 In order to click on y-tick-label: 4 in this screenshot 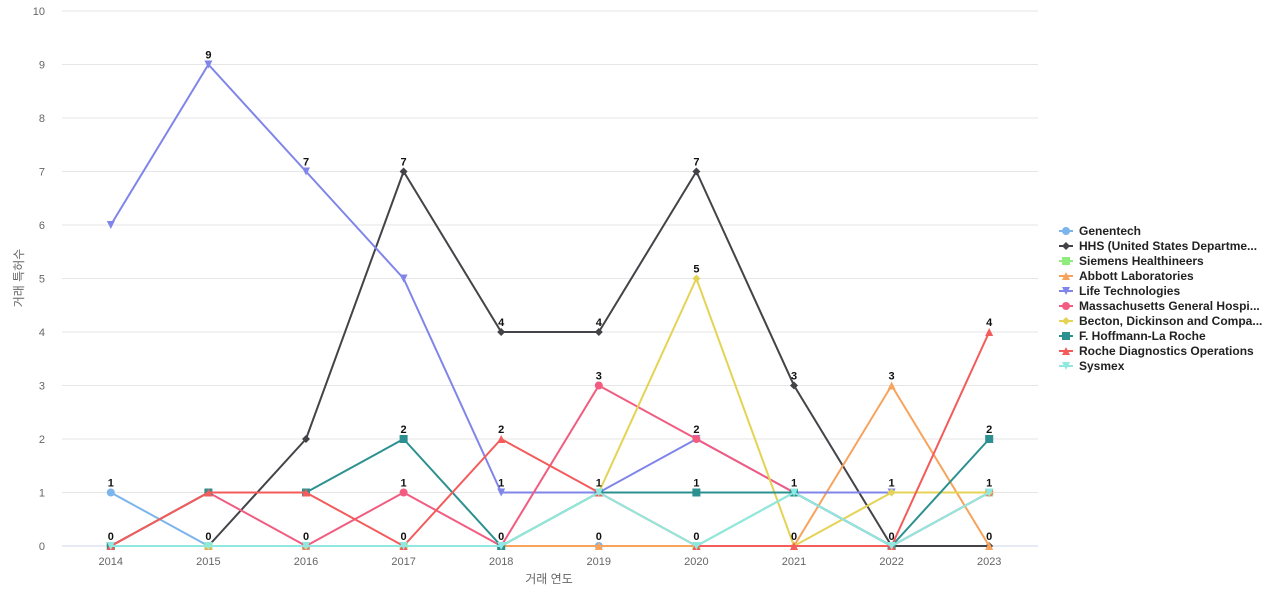, I will do `click(42, 333)`.